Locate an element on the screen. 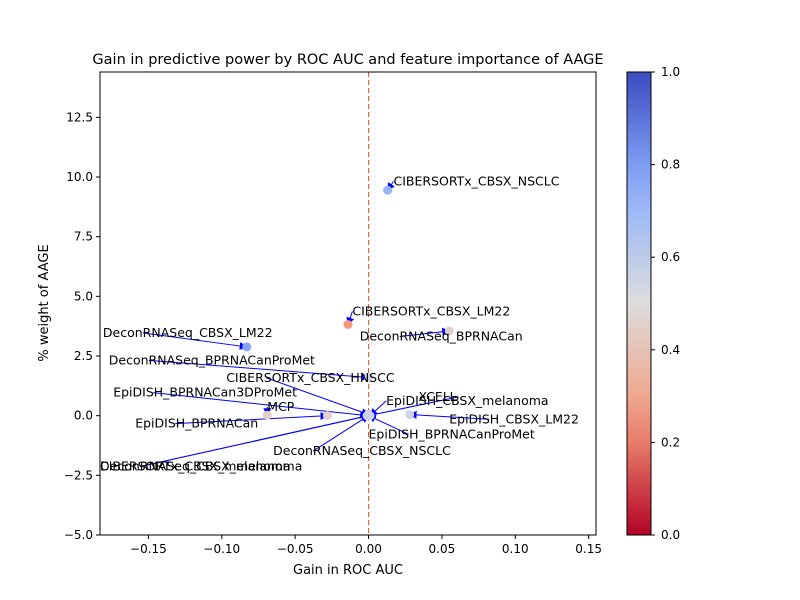 The width and height of the screenshot is (800, 600). point-label: DeconRNASeq_CBSX_LM22 is located at coordinates (188, 332).